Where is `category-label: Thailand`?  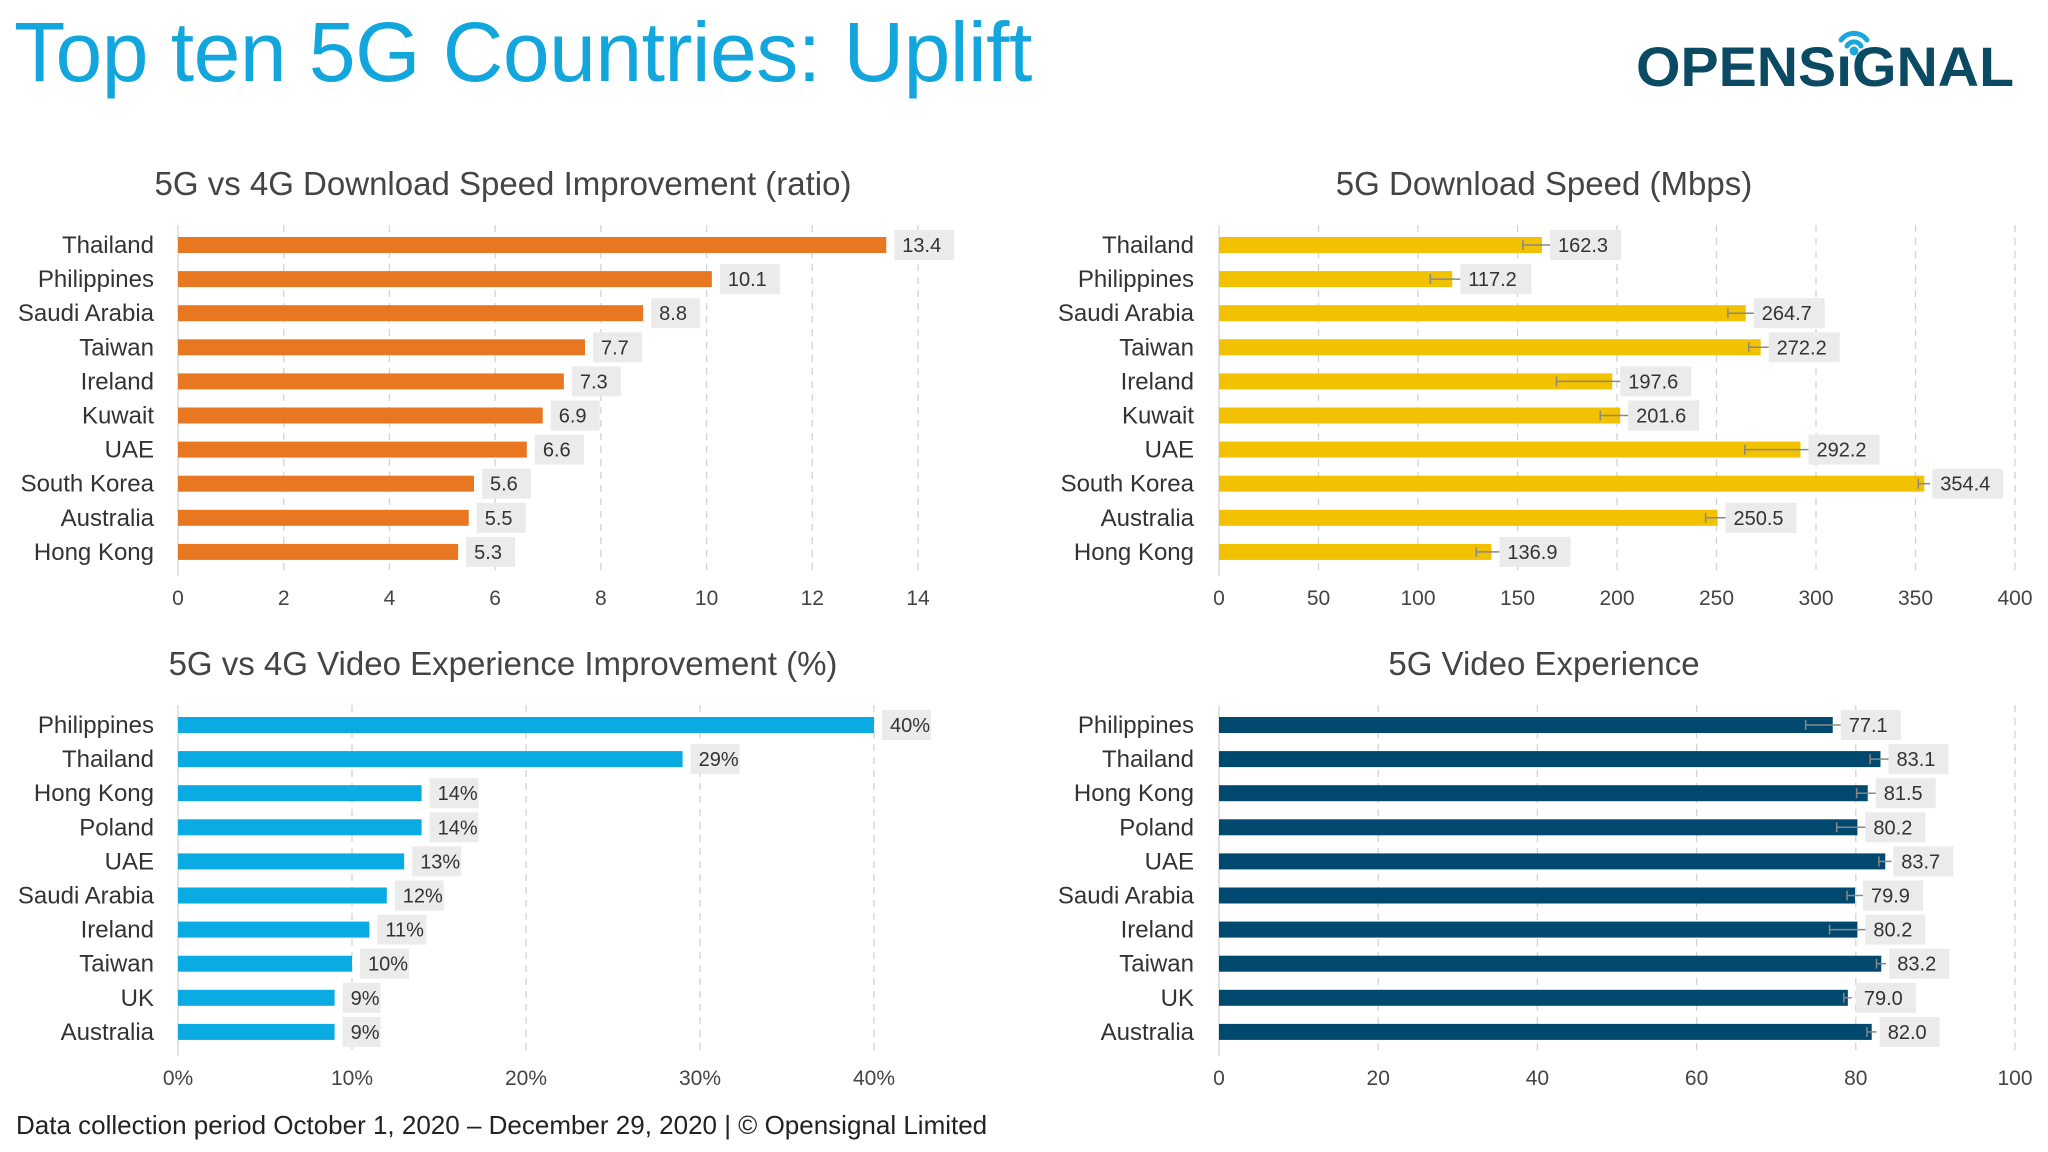
category-label: Thailand is located at coordinates (1148, 759).